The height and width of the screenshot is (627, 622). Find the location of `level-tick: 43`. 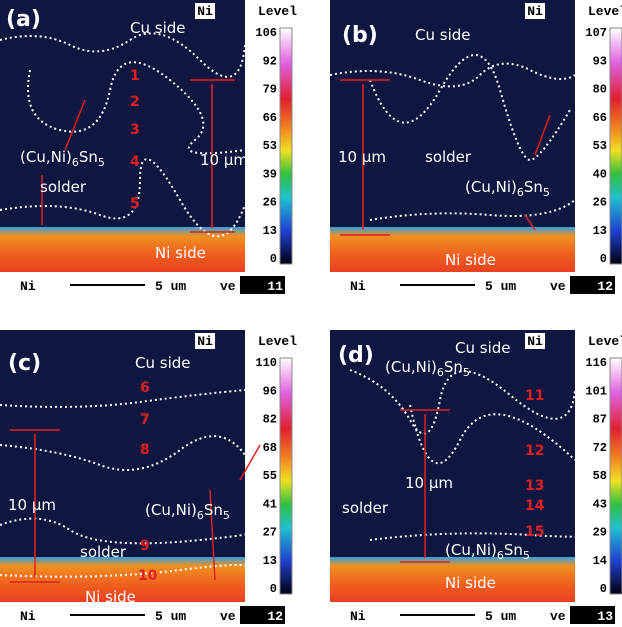

level-tick: 43 is located at coordinates (600, 504).